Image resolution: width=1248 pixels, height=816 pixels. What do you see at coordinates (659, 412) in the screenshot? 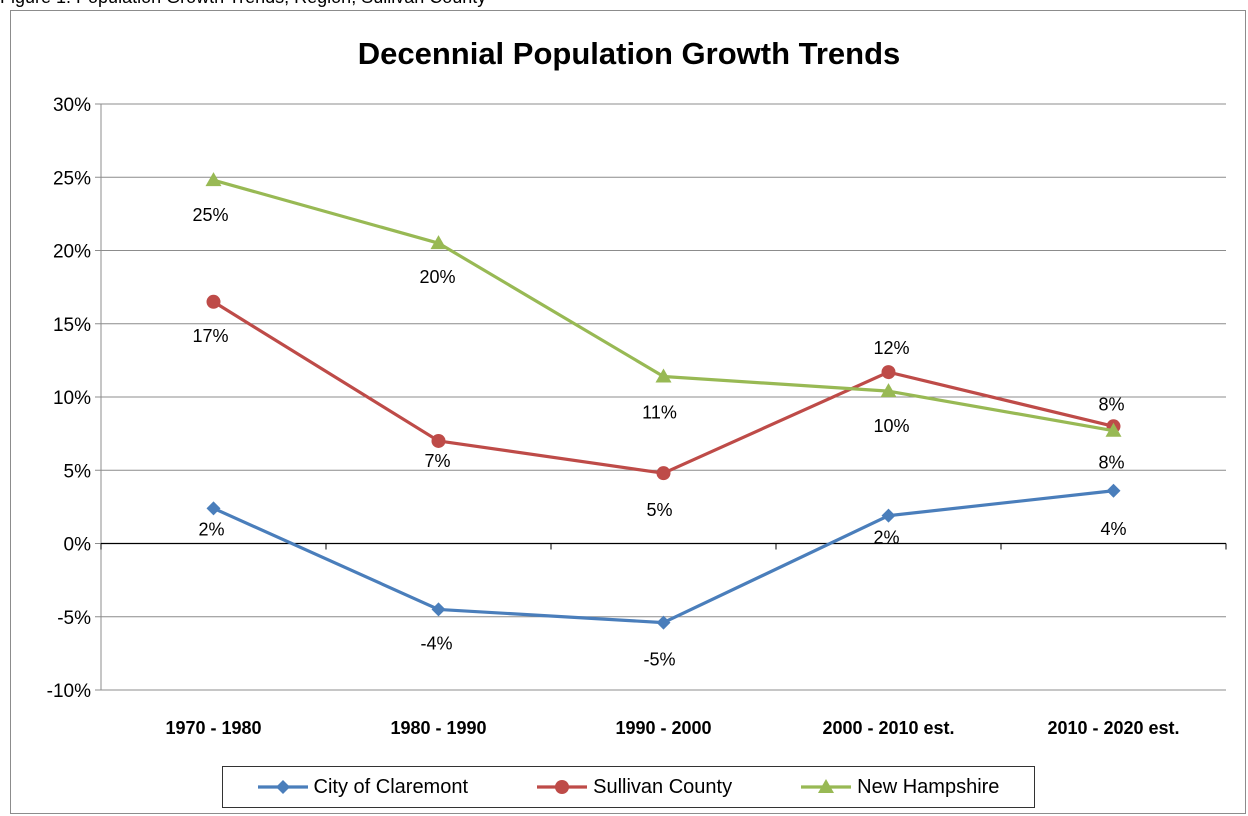
I see `data-label: 11%` at bounding box center [659, 412].